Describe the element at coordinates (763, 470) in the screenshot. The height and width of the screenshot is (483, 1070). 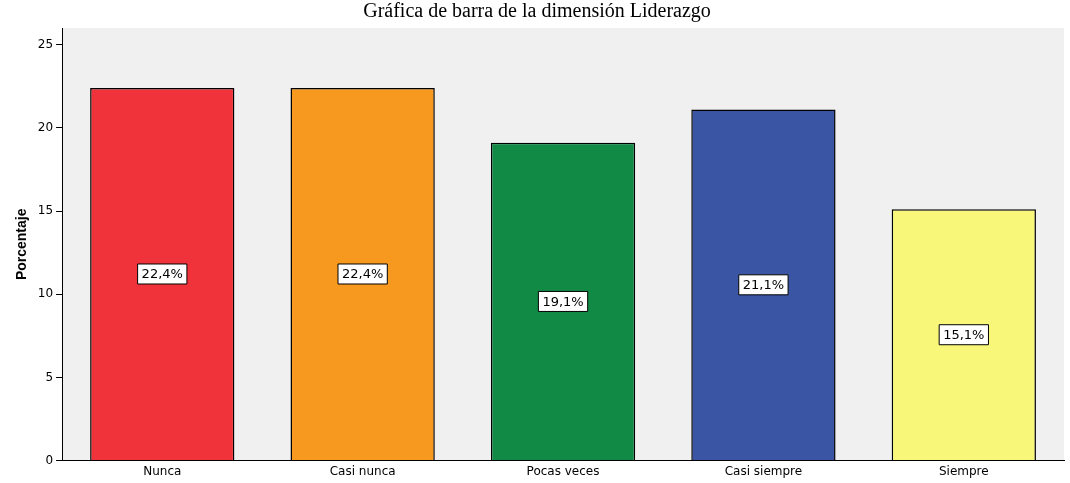
I see `x-tick-label: Casi siempre` at that location.